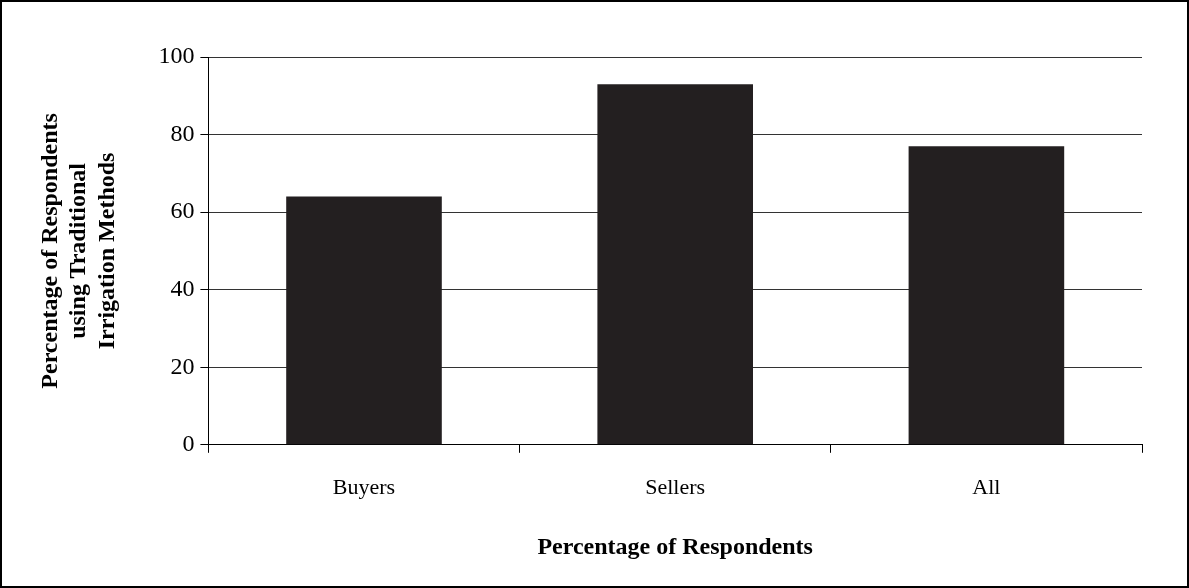 This screenshot has height=588, width=1189. I want to click on y-tick-label: 60, so click(182, 210).